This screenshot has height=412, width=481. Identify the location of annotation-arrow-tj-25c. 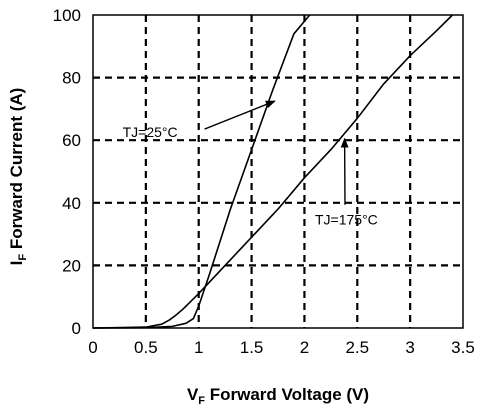
(240, 115).